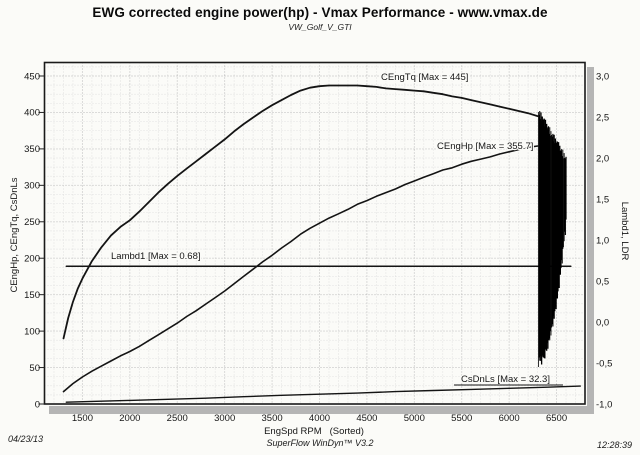 This screenshot has height=455, width=640. What do you see at coordinates (32, 222) in the screenshot?
I see `y-tick-label-left: 250` at bounding box center [32, 222].